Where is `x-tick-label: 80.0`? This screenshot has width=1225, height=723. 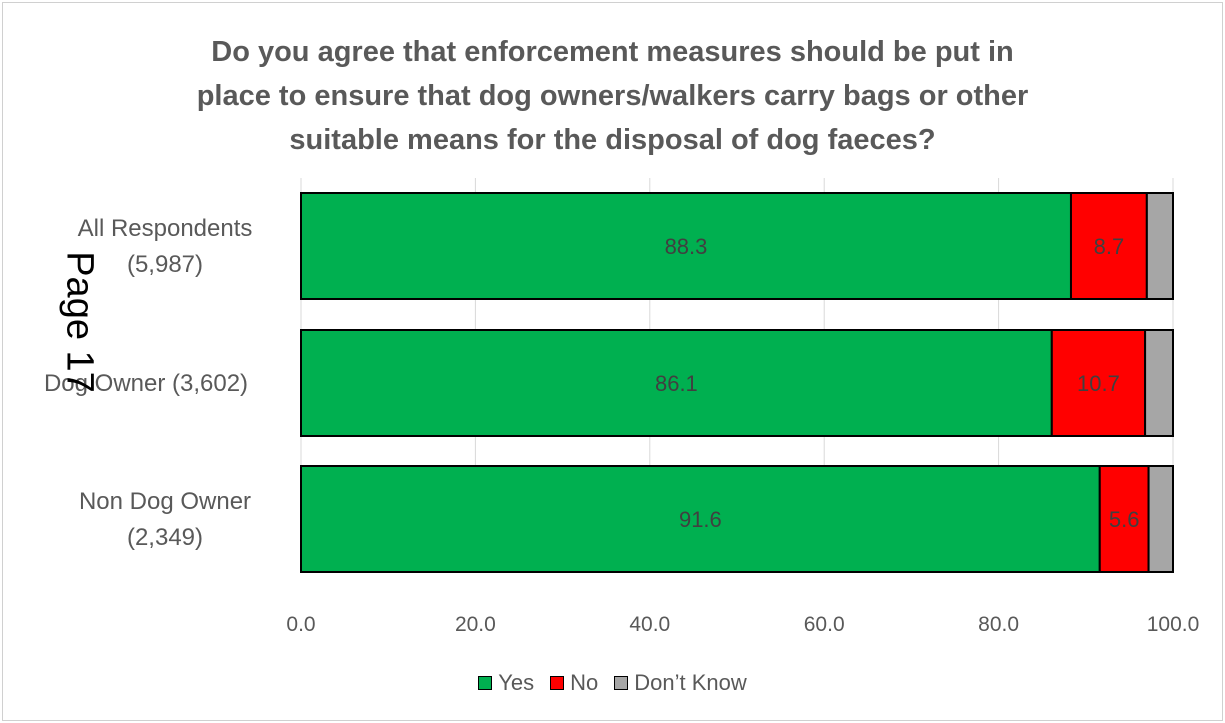
x-tick-label: 80.0 is located at coordinates (998, 624).